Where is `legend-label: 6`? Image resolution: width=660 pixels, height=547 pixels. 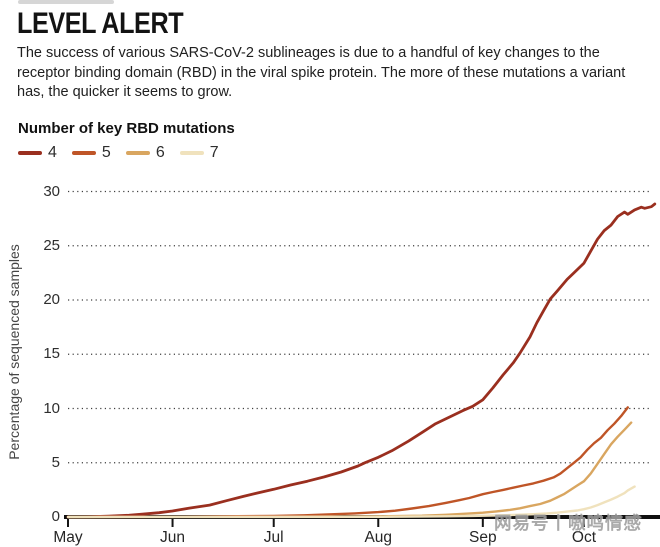
legend-label: 6 is located at coordinates (160, 152).